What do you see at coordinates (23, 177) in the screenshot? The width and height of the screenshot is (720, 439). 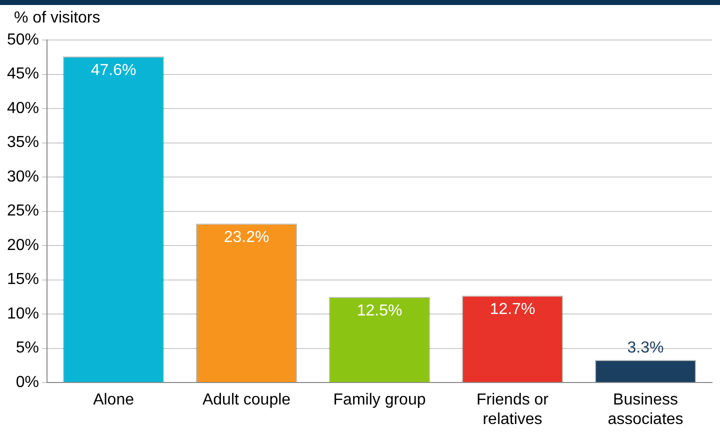 I see `y-tick-label: 30%` at bounding box center [23, 177].